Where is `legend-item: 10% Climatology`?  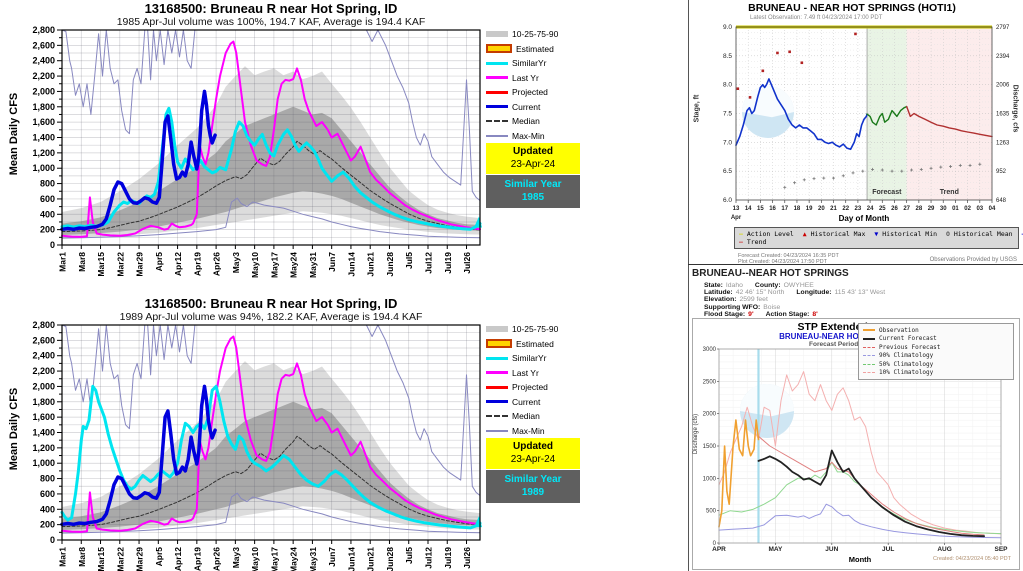 legend-item: 10% Climatology is located at coordinates (936, 373).